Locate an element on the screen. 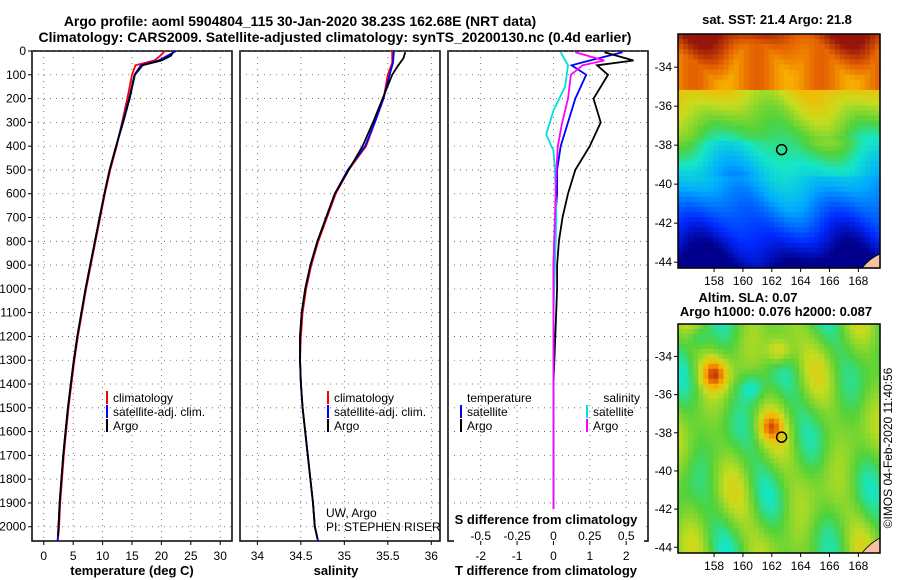  sla-map-frame is located at coordinates (779, 438).